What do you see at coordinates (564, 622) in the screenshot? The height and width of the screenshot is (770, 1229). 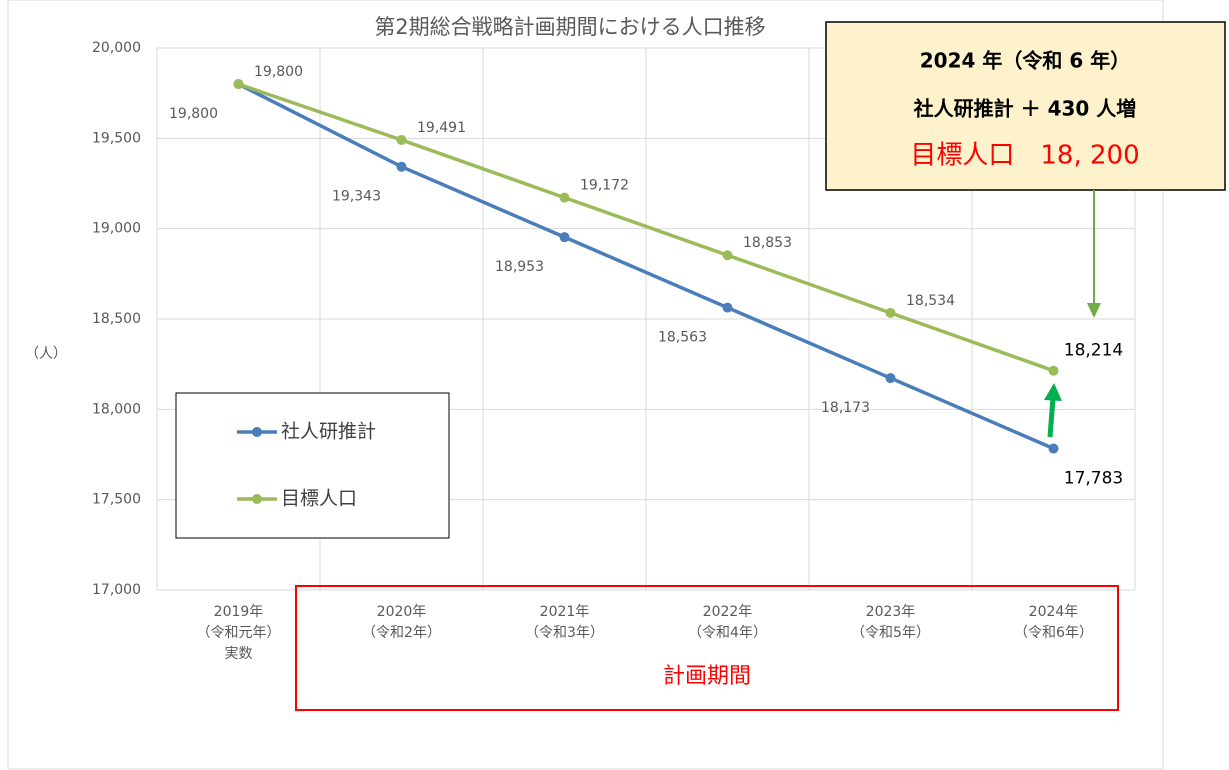 I see `x-tick-label: 2021年（令和3年）` at bounding box center [564, 622].